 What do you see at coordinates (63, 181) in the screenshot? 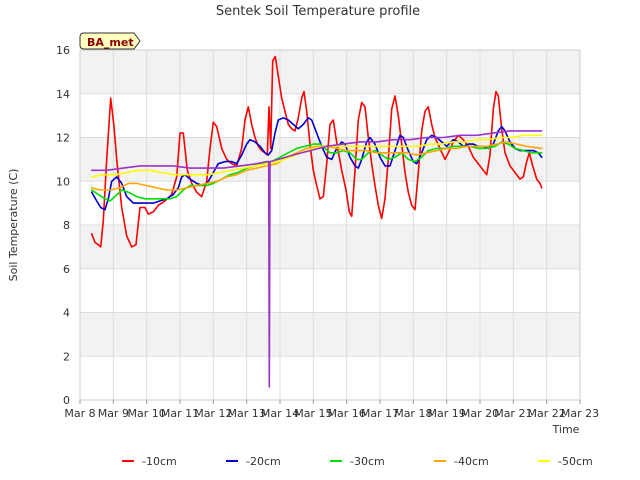
I see `y-tick-label: 10` at bounding box center [63, 181].